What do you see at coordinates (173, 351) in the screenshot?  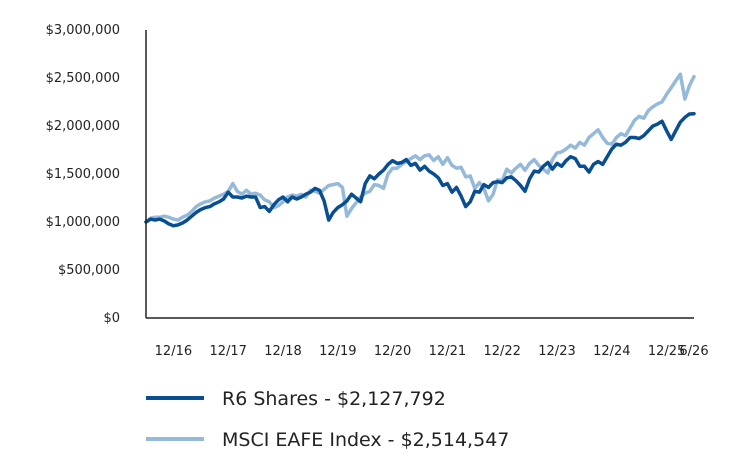 I see `x-tick-label-0: 12/16` at bounding box center [173, 351].